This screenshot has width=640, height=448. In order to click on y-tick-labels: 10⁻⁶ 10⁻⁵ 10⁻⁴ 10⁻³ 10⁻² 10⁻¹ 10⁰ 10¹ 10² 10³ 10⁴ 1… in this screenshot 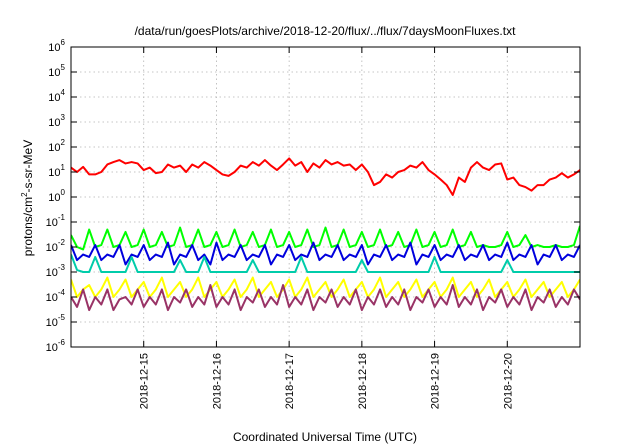, I will do `click(56, 196)`.